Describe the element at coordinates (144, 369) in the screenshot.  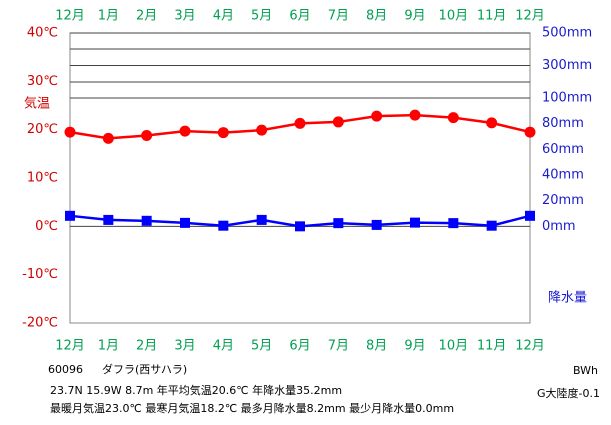
I see `station-name: ダフラ(西サハラ)` at that location.